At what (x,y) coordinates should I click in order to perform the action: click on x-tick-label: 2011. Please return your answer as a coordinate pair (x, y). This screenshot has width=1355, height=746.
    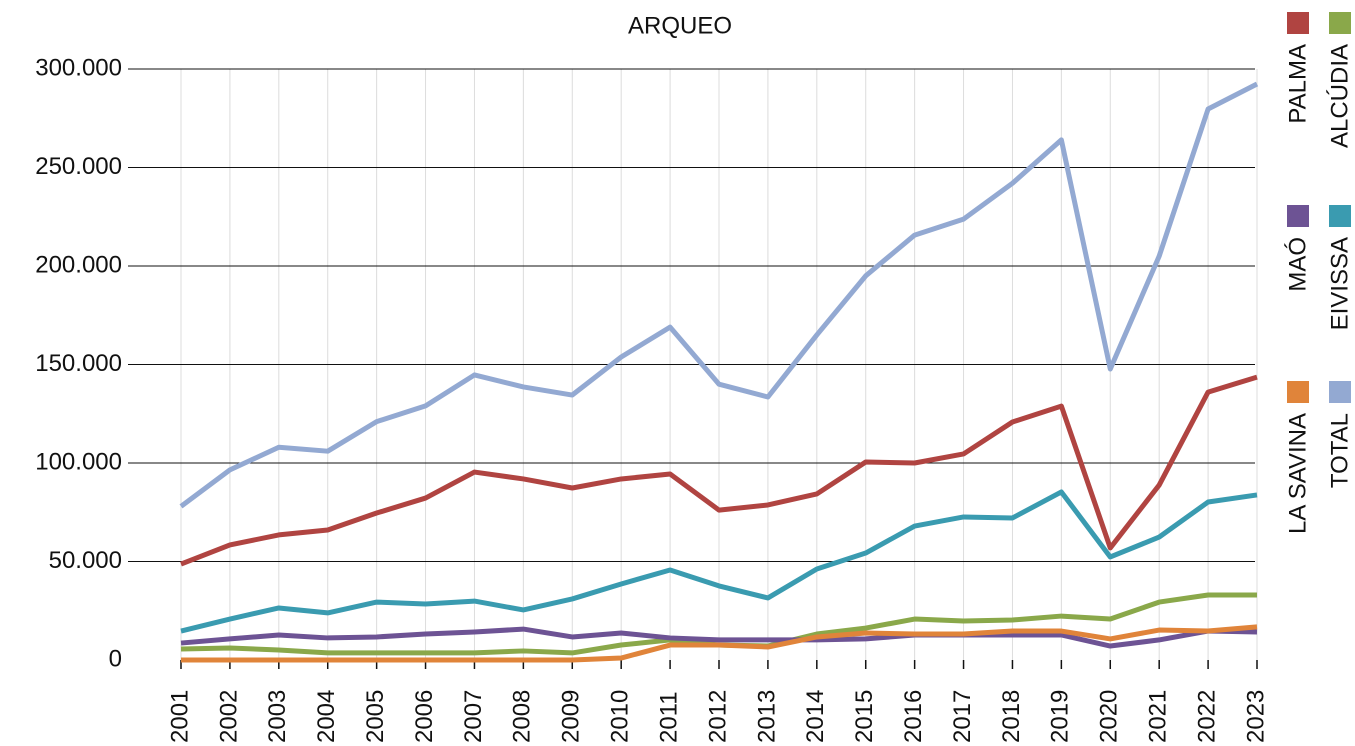
    Looking at the image, I should click on (668, 717).